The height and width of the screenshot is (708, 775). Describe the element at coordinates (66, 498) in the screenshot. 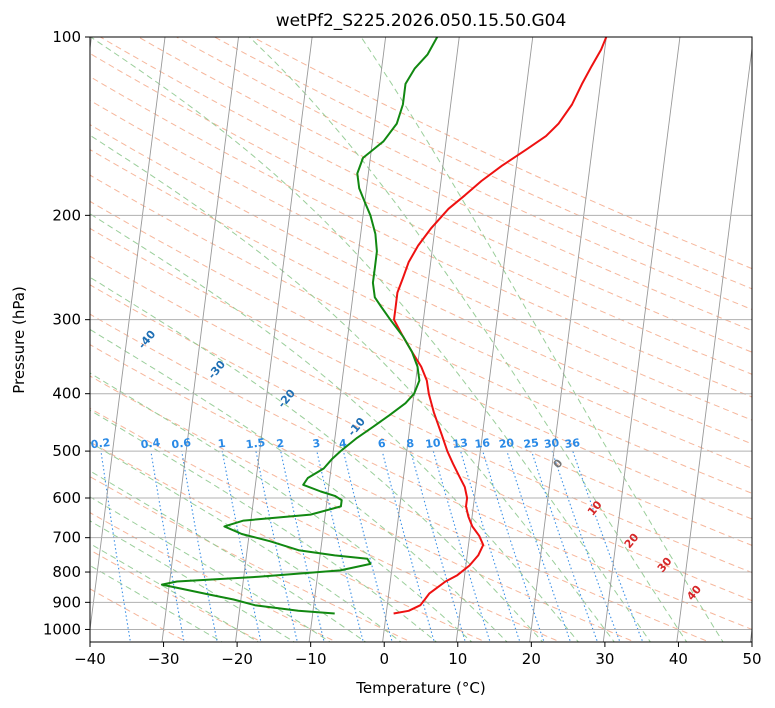

I see `y-tick-label: 600` at that location.